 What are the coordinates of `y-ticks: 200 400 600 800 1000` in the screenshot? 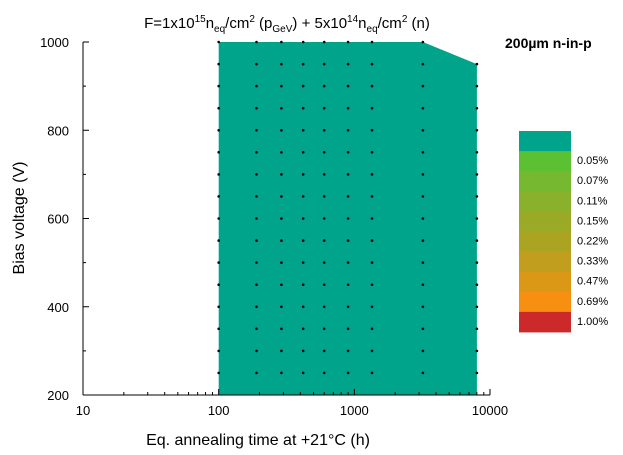 It's located at (64, 219).